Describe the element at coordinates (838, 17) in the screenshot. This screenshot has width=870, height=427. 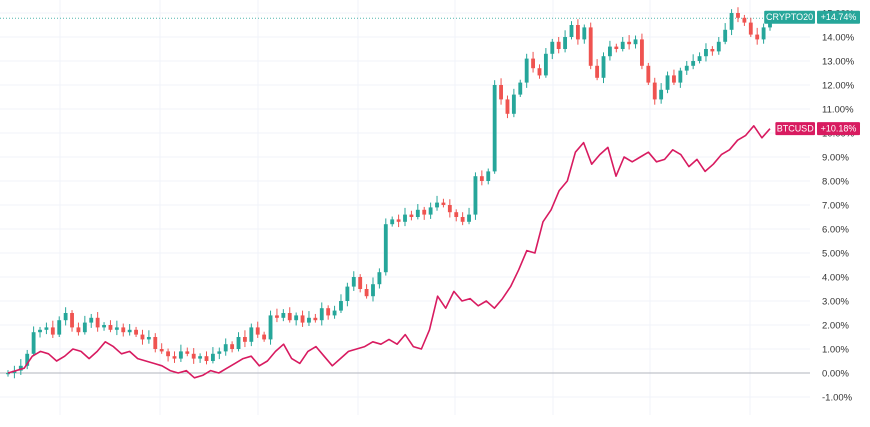
I see `series-value-tag` at that location.